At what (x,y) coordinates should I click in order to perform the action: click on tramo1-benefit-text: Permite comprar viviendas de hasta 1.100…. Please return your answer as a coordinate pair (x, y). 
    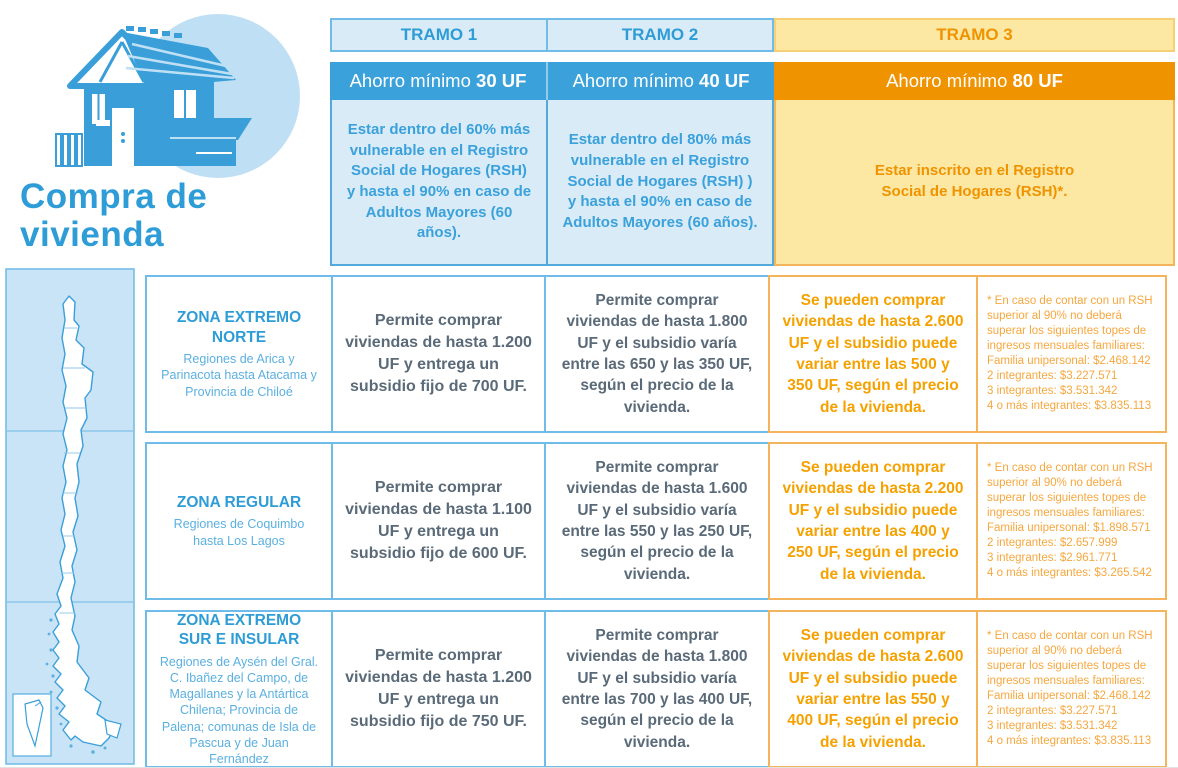
    Looking at the image, I should click on (438, 520).